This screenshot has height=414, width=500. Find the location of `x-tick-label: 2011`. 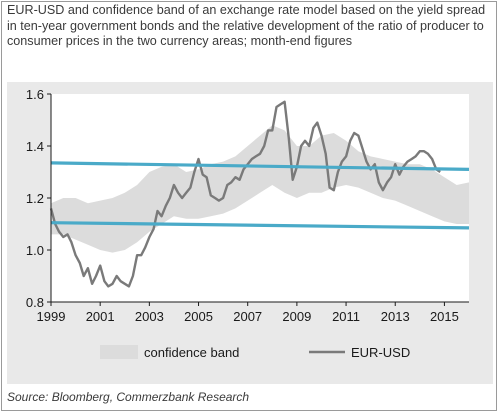

x-tick-label: 2011 is located at coordinates (346, 316).